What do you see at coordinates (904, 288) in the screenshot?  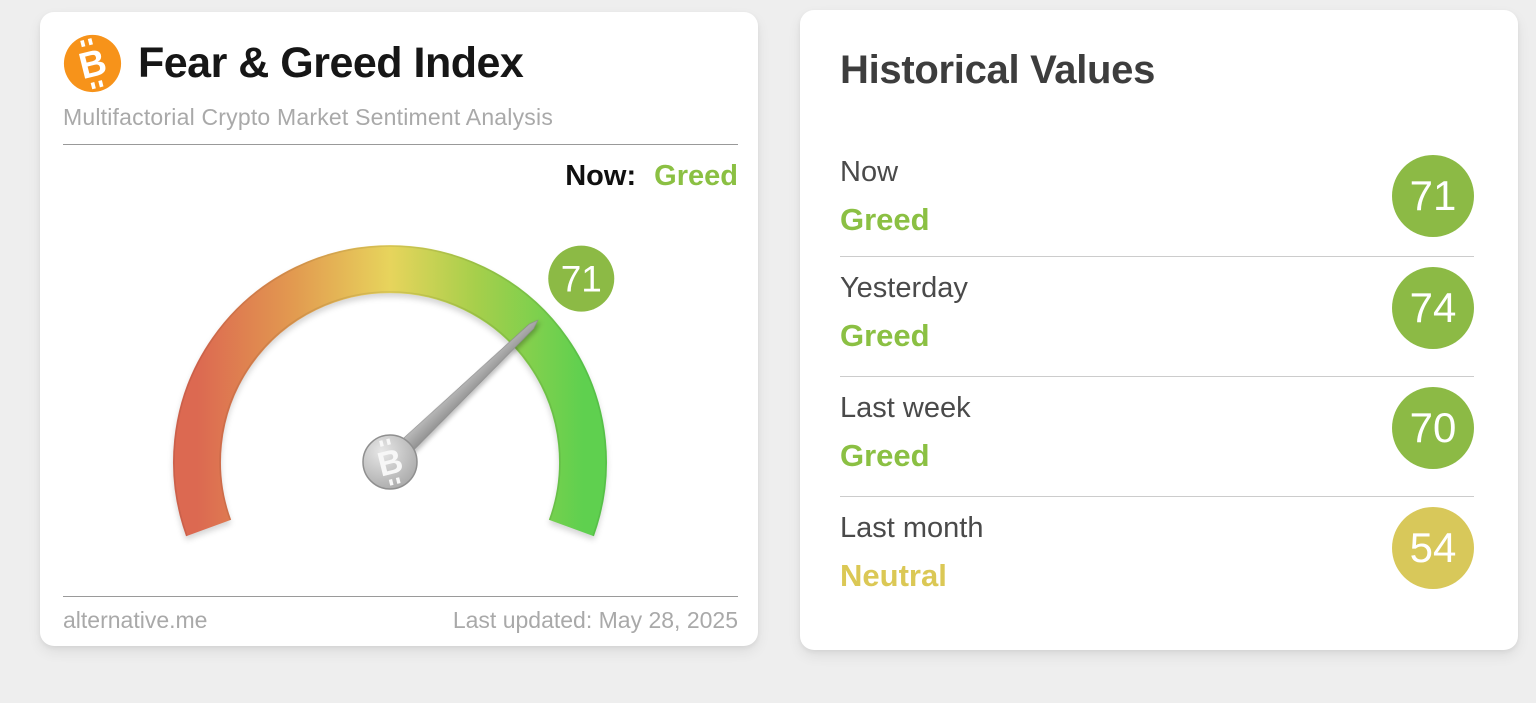 I see `row-label: Yesterday` at bounding box center [904, 288].